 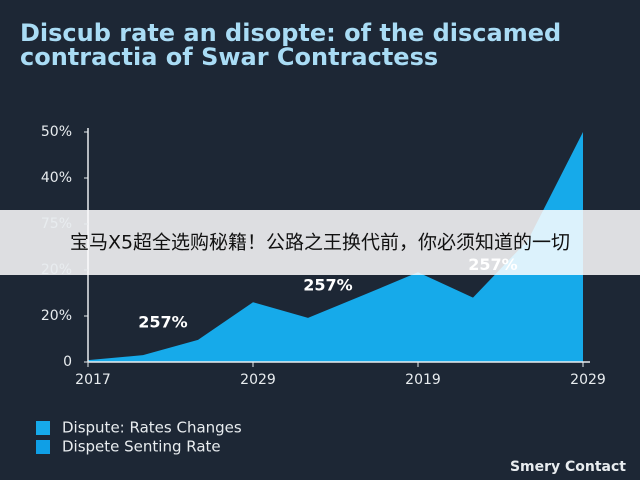 I want to click on chart-title: contractia of Swar Contractess, so click(x=229, y=57).